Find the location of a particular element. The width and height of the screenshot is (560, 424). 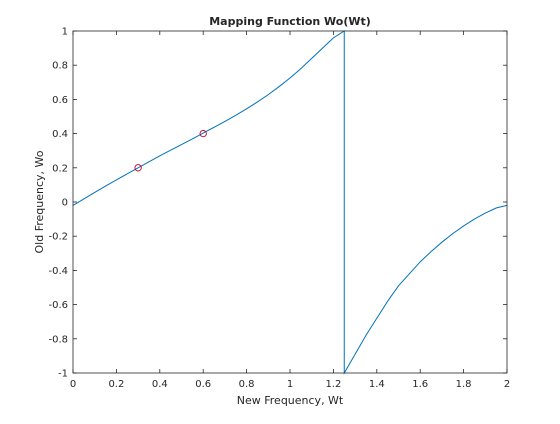

x-tick-label: 0 is located at coordinates (73, 384).